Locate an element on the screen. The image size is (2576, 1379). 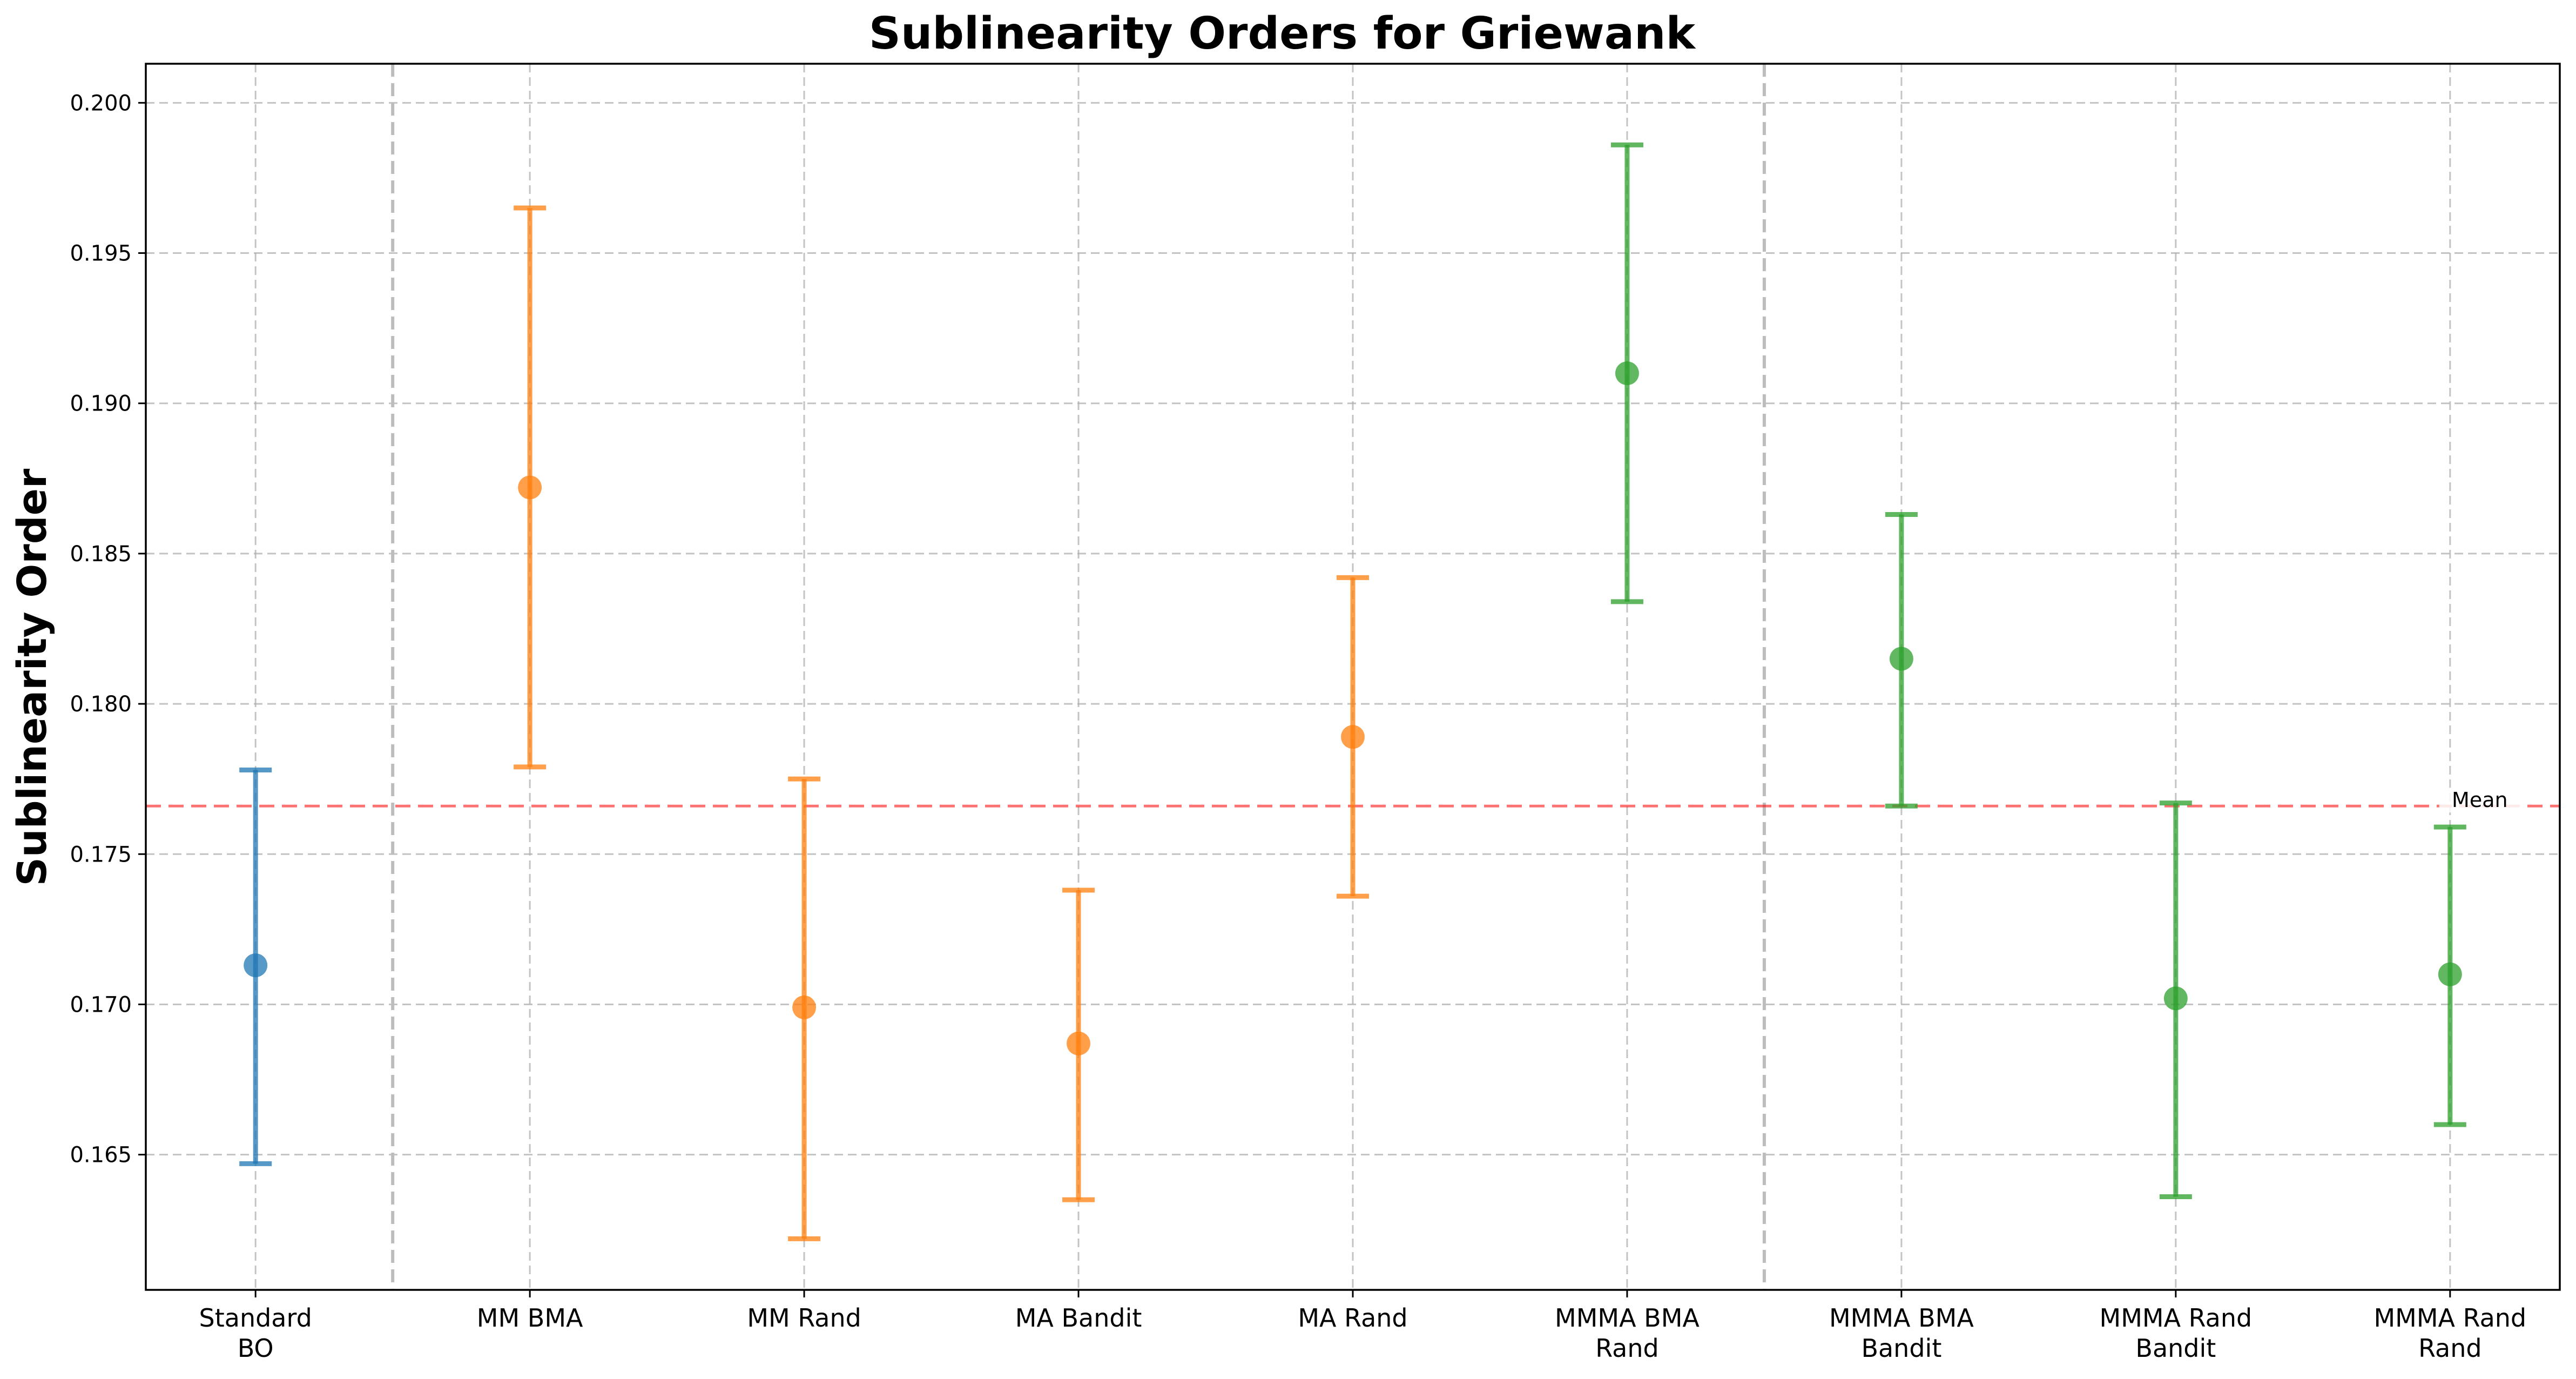
x-tick-label: MMMA BMA Bandit is located at coordinates (1901, 1333).